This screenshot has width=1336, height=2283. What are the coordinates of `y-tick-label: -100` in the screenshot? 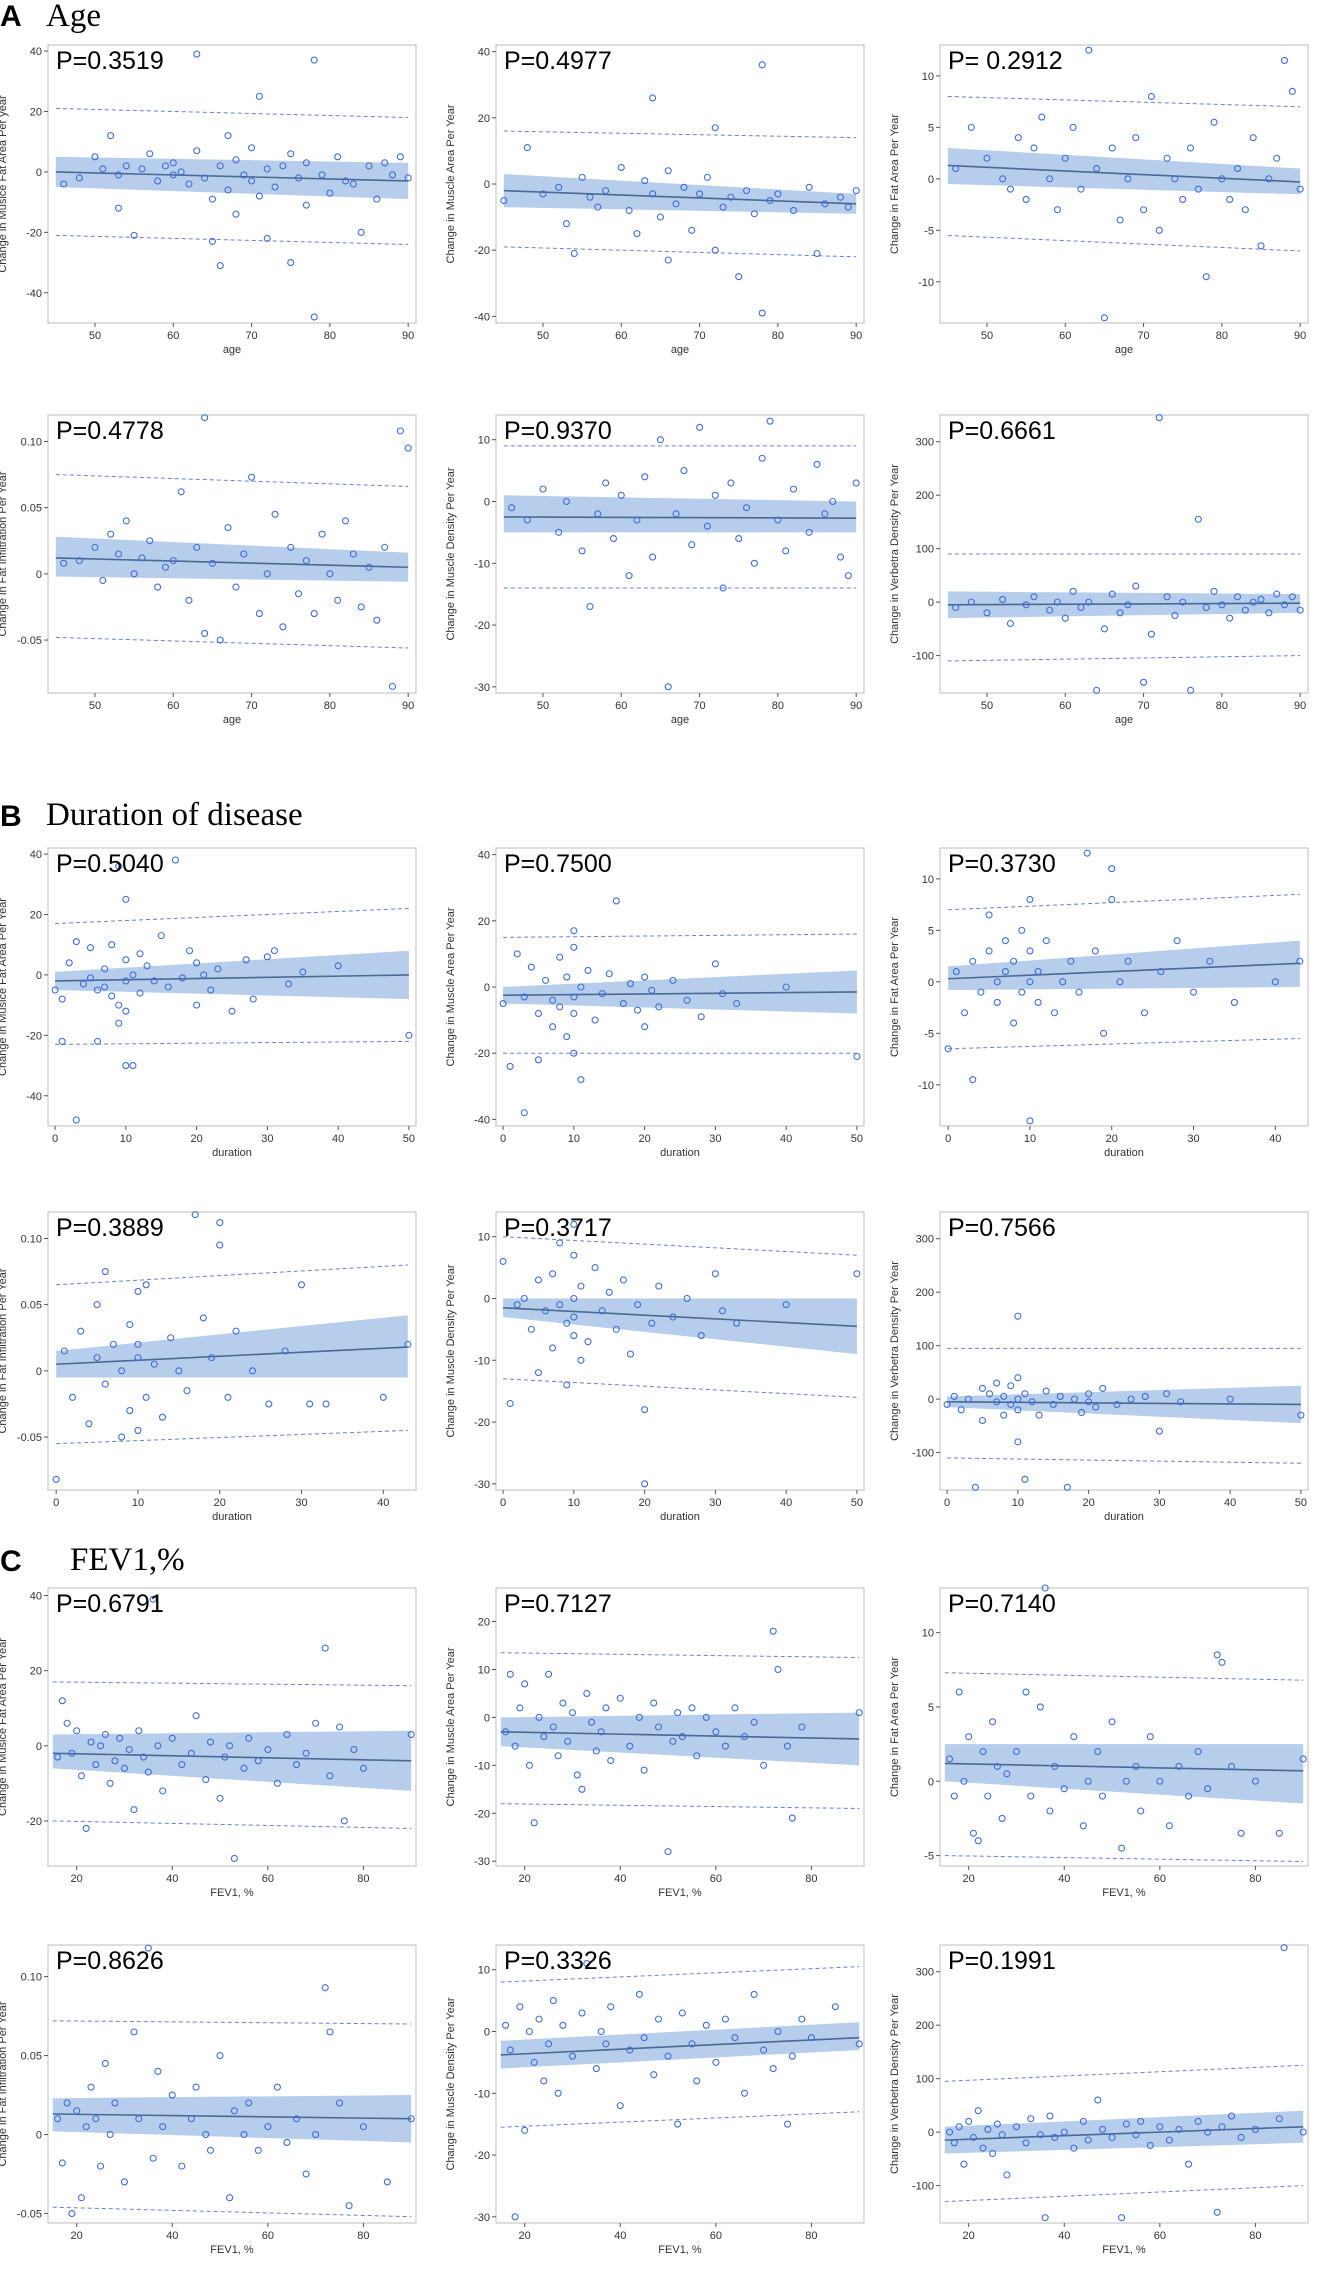 It's located at (923, 2187).